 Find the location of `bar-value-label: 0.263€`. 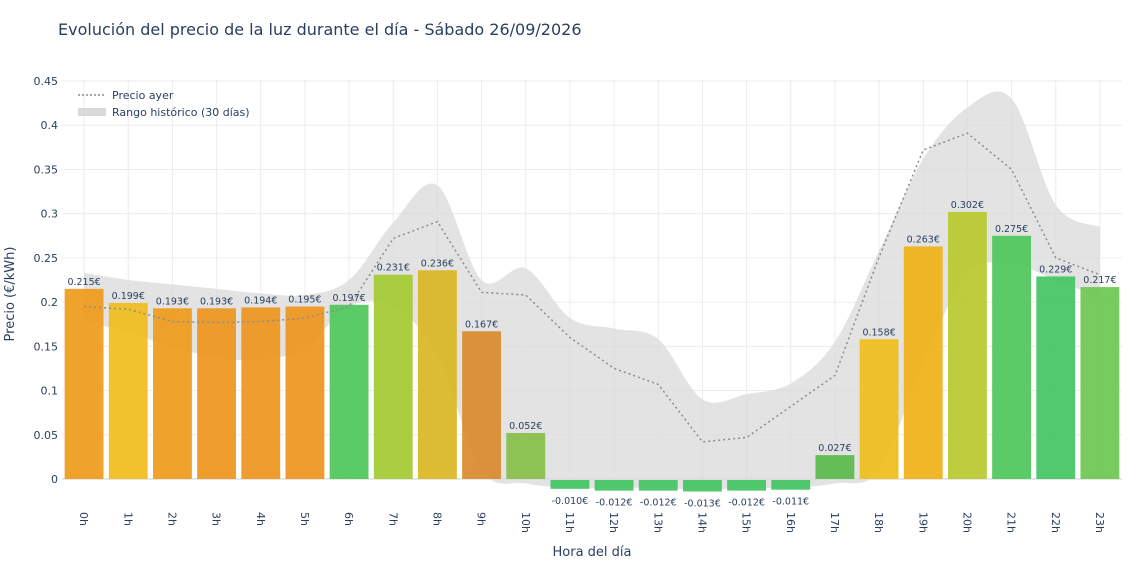

bar-value-label: 0.263€ is located at coordinates (923, 239).